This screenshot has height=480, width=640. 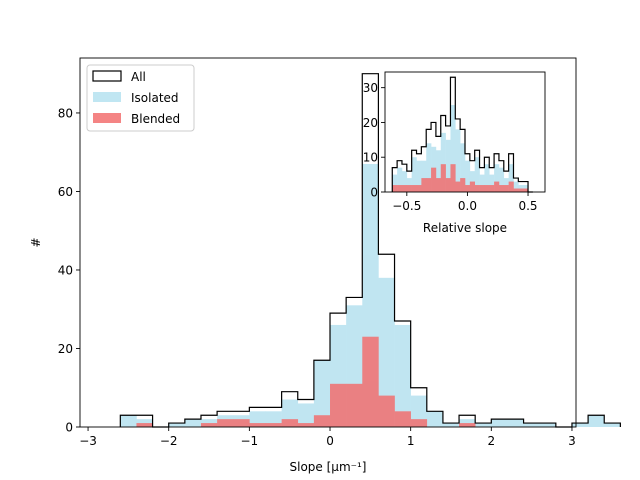 I want to click on x-axis-label: Slope [μm⁻¹], so click(x=328, y=467).